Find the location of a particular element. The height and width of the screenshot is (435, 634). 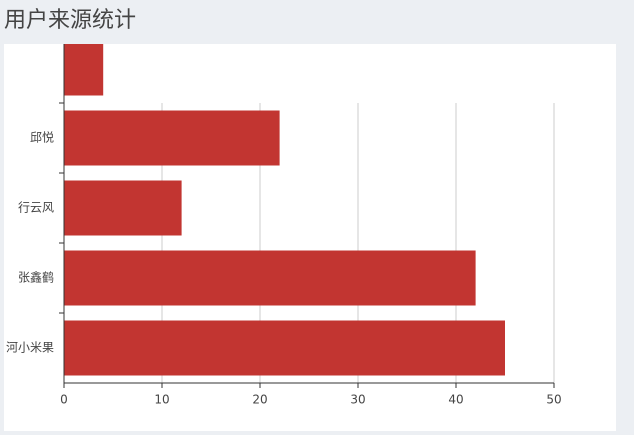

y-tick-label: 河小米果 is located at coordinates (30, 348).